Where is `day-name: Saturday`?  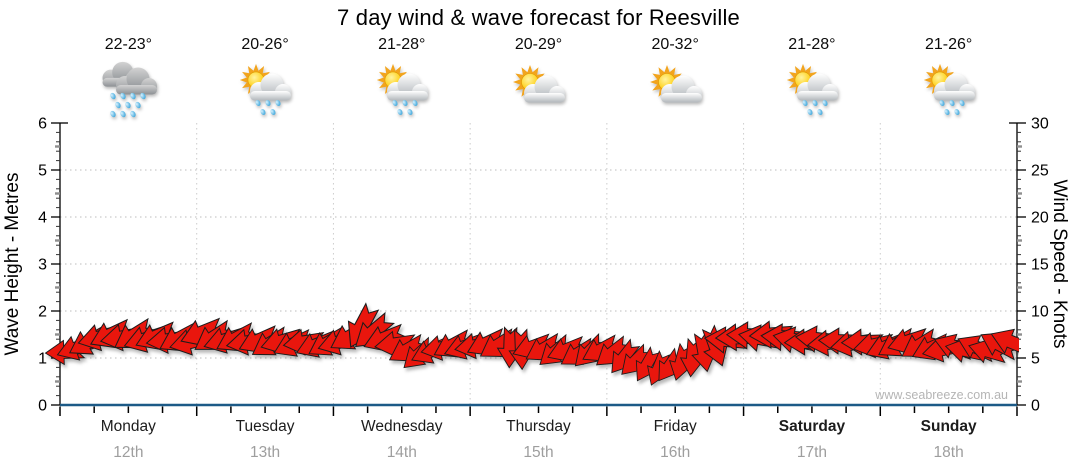 day-name: Saturday is located at coordinates (812, 426).